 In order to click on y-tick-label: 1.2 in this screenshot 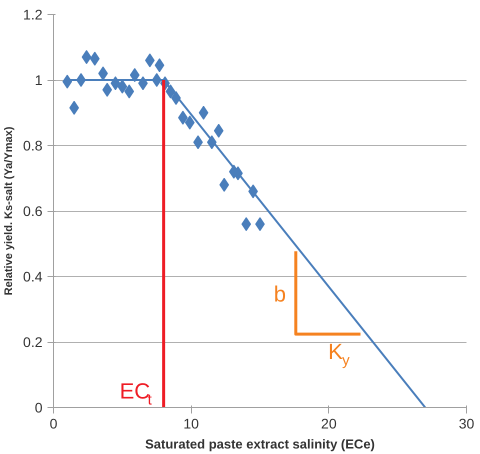, I will do `click(33, 14)`.